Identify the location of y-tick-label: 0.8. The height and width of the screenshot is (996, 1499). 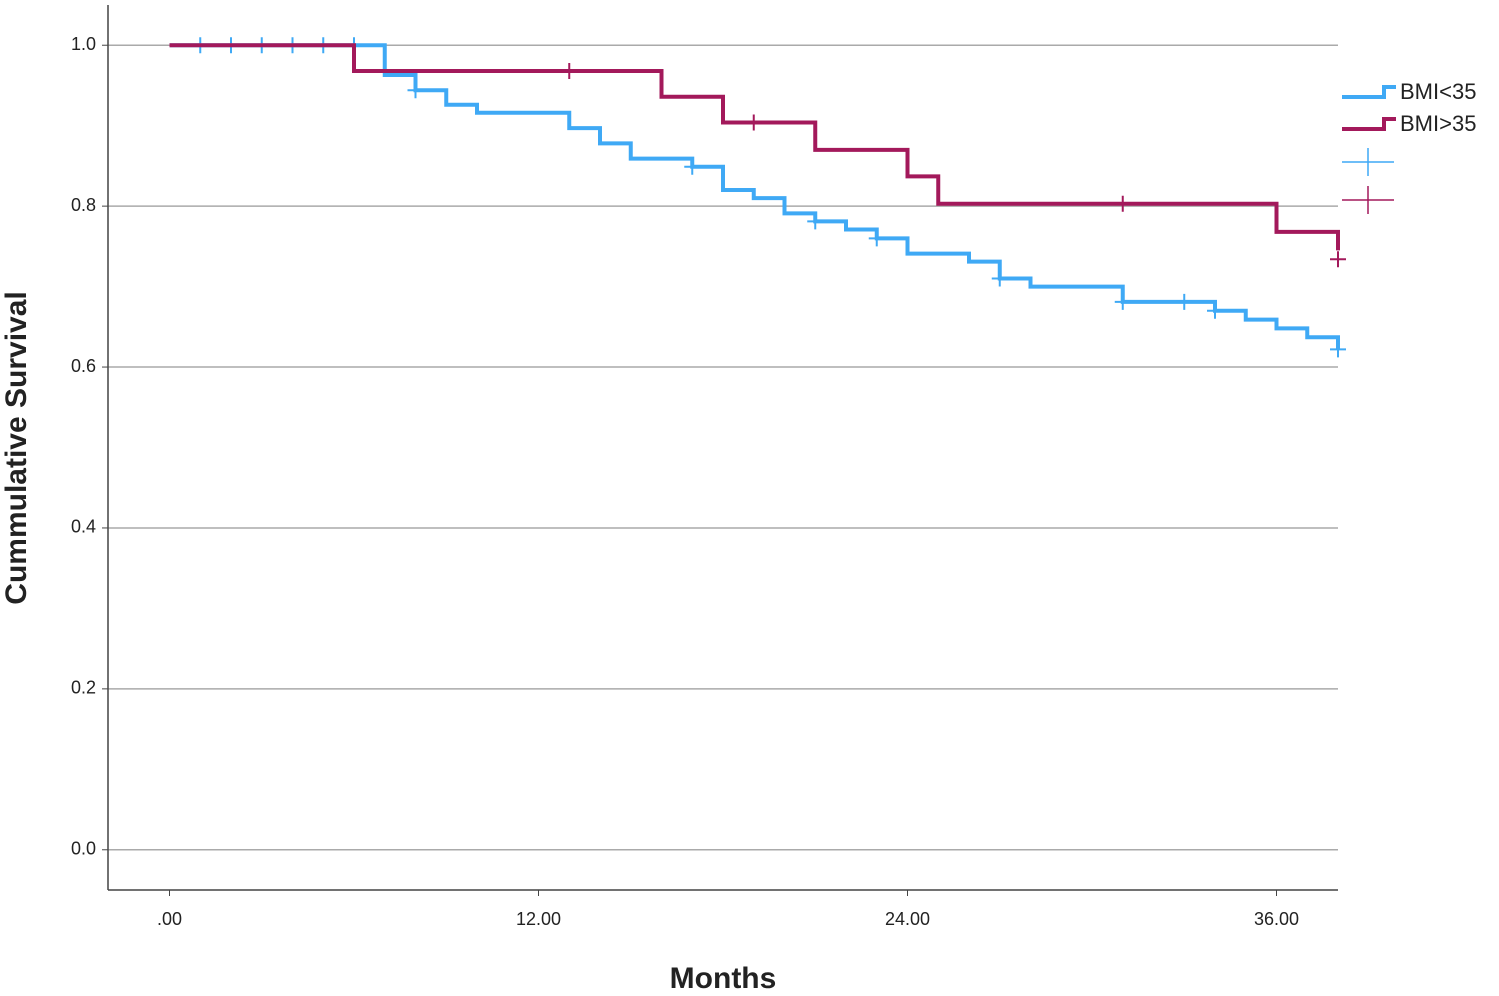
(83, 205).